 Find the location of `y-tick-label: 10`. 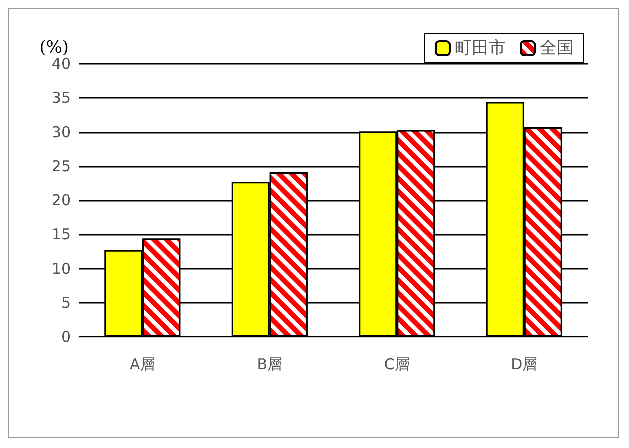

y-tick-label: 10 is located at coordinates (61, 269).